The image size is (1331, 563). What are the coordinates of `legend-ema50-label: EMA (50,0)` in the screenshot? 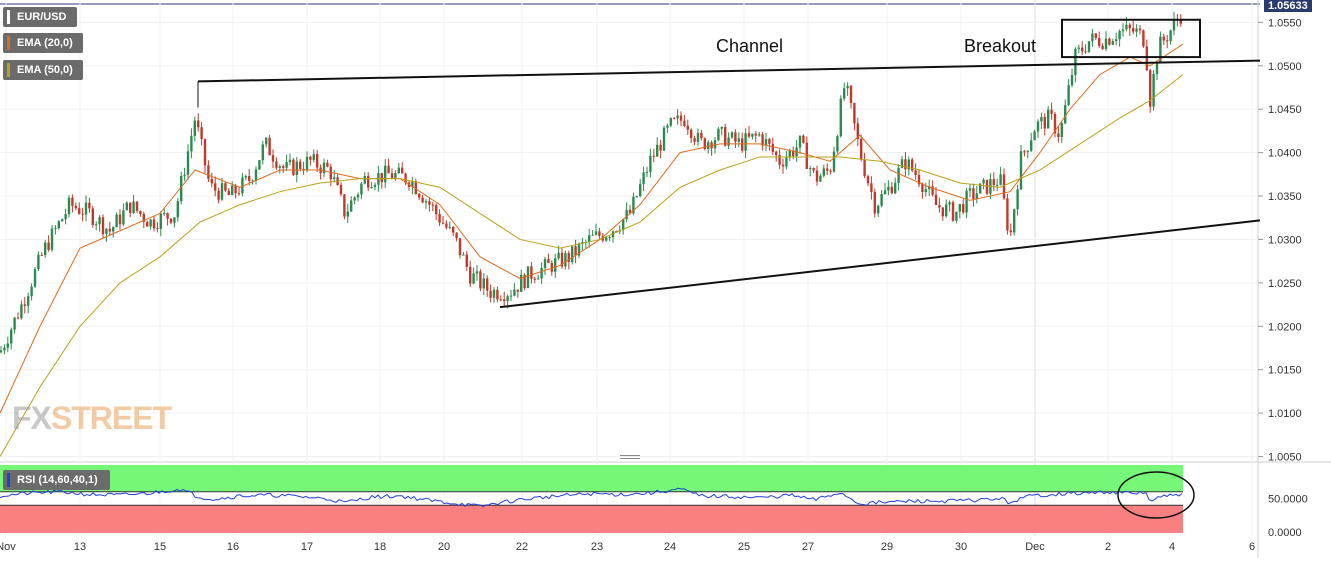 It's located at (45, 70).